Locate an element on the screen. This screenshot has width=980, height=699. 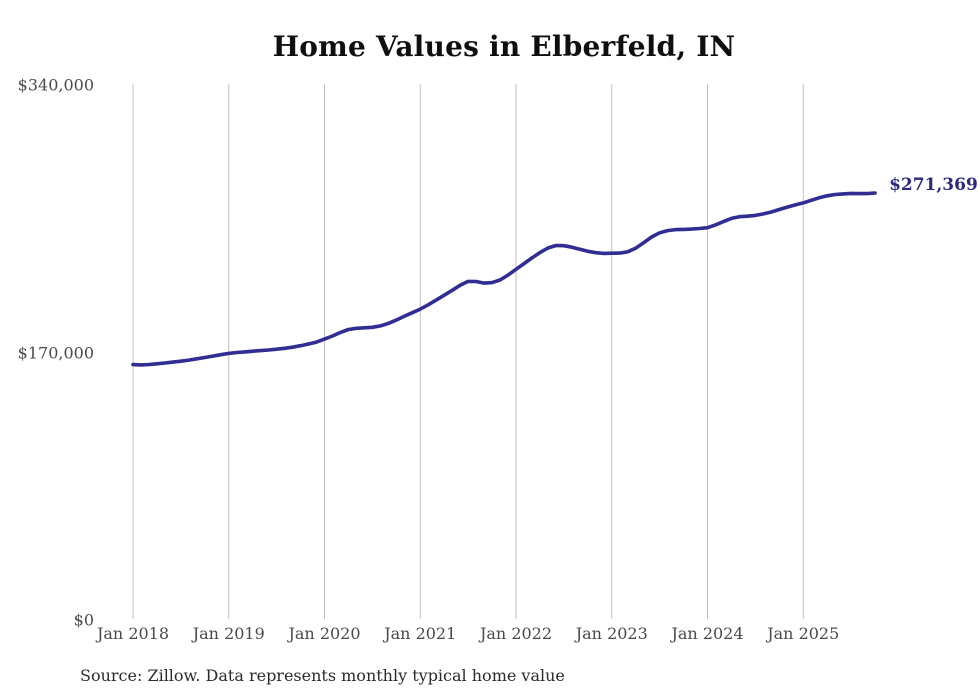
y-axis-label: $0 is located at coordinates (83, 620).